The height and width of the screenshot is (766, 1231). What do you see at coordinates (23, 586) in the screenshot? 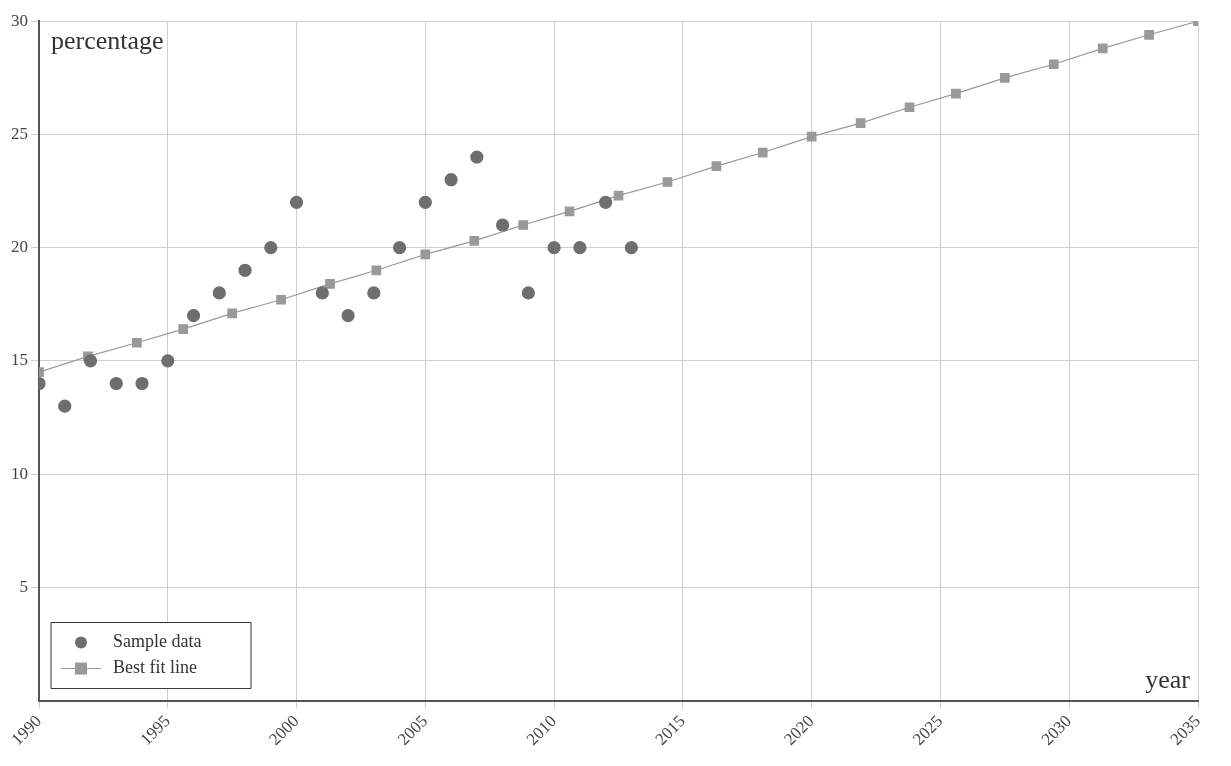
I see `y-tick-label: 5` at bounding box center [23, 586].